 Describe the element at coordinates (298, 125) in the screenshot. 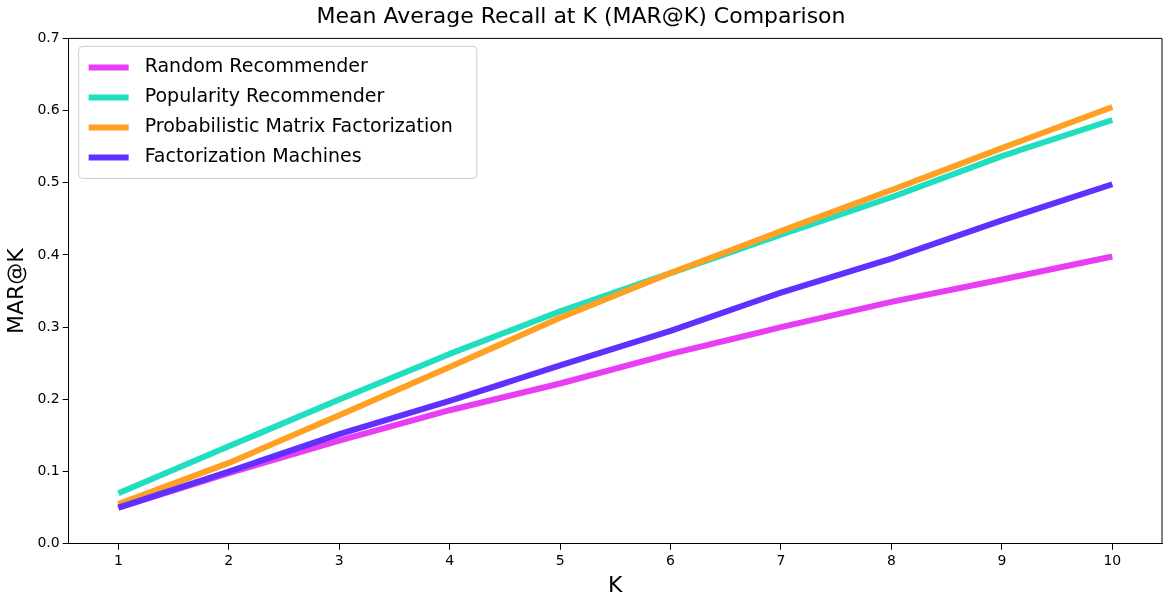

I see `legend-label: Probabilistic Matrix Factorization` at that location.